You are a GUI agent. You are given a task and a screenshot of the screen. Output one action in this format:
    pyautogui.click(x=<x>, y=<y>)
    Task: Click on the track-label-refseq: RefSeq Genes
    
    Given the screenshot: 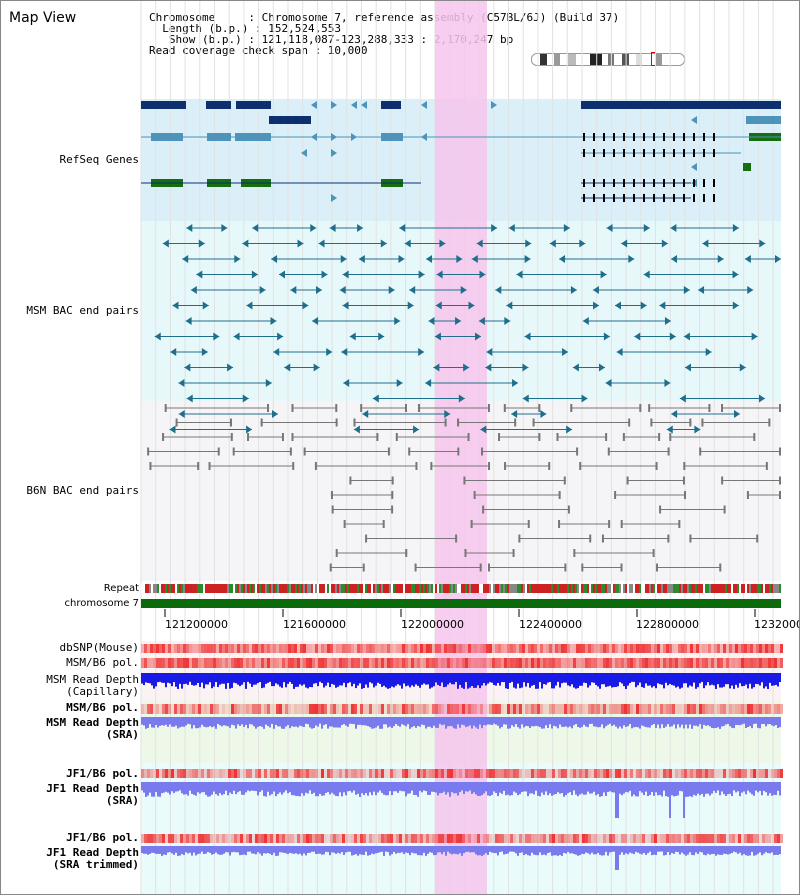 What is the action you would take?
    pyautogui.click(x=99, y=159)
    